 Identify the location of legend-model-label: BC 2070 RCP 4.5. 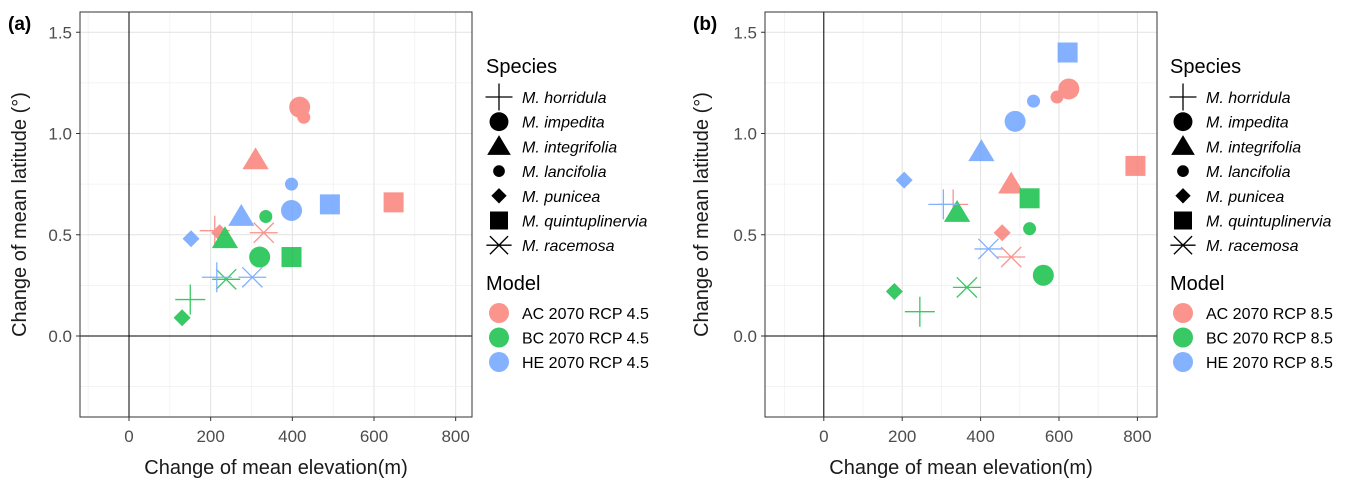
(585, 339).